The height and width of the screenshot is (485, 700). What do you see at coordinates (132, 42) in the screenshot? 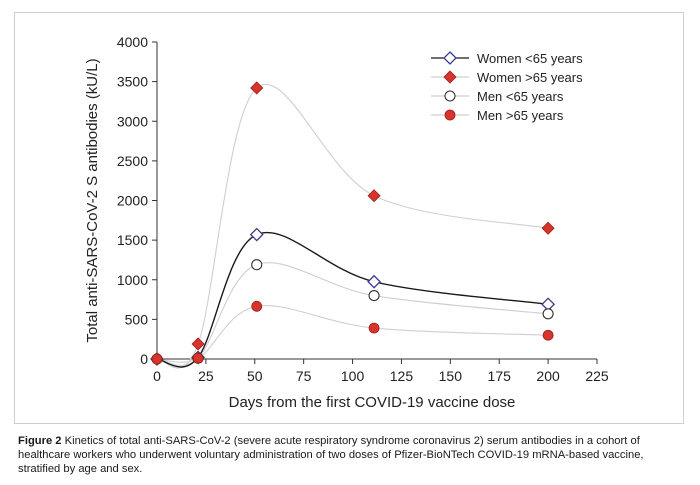
I see `y-tick-label: 4000` at bounding box center [132, 42].